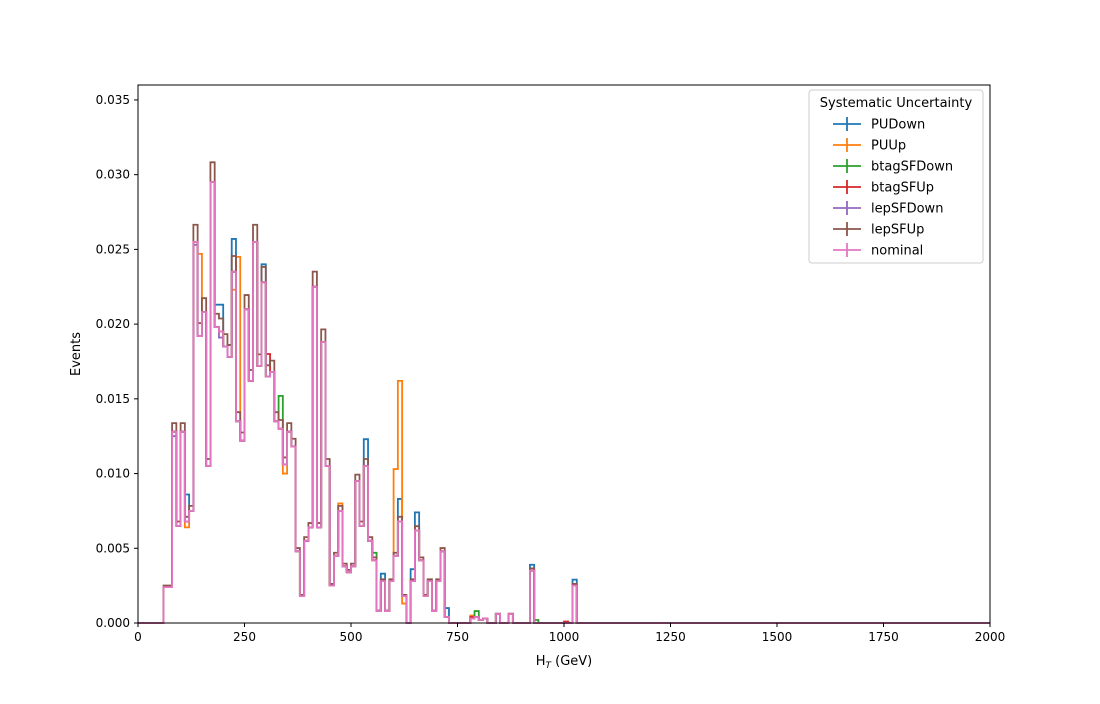 The width and height of the screenshot is (1100, 704). What do you see at coordinates (907, 209) in the screenshot?
I see `legend-label-lepsfdown: lepSFDown` at bounding box center [907, 209].